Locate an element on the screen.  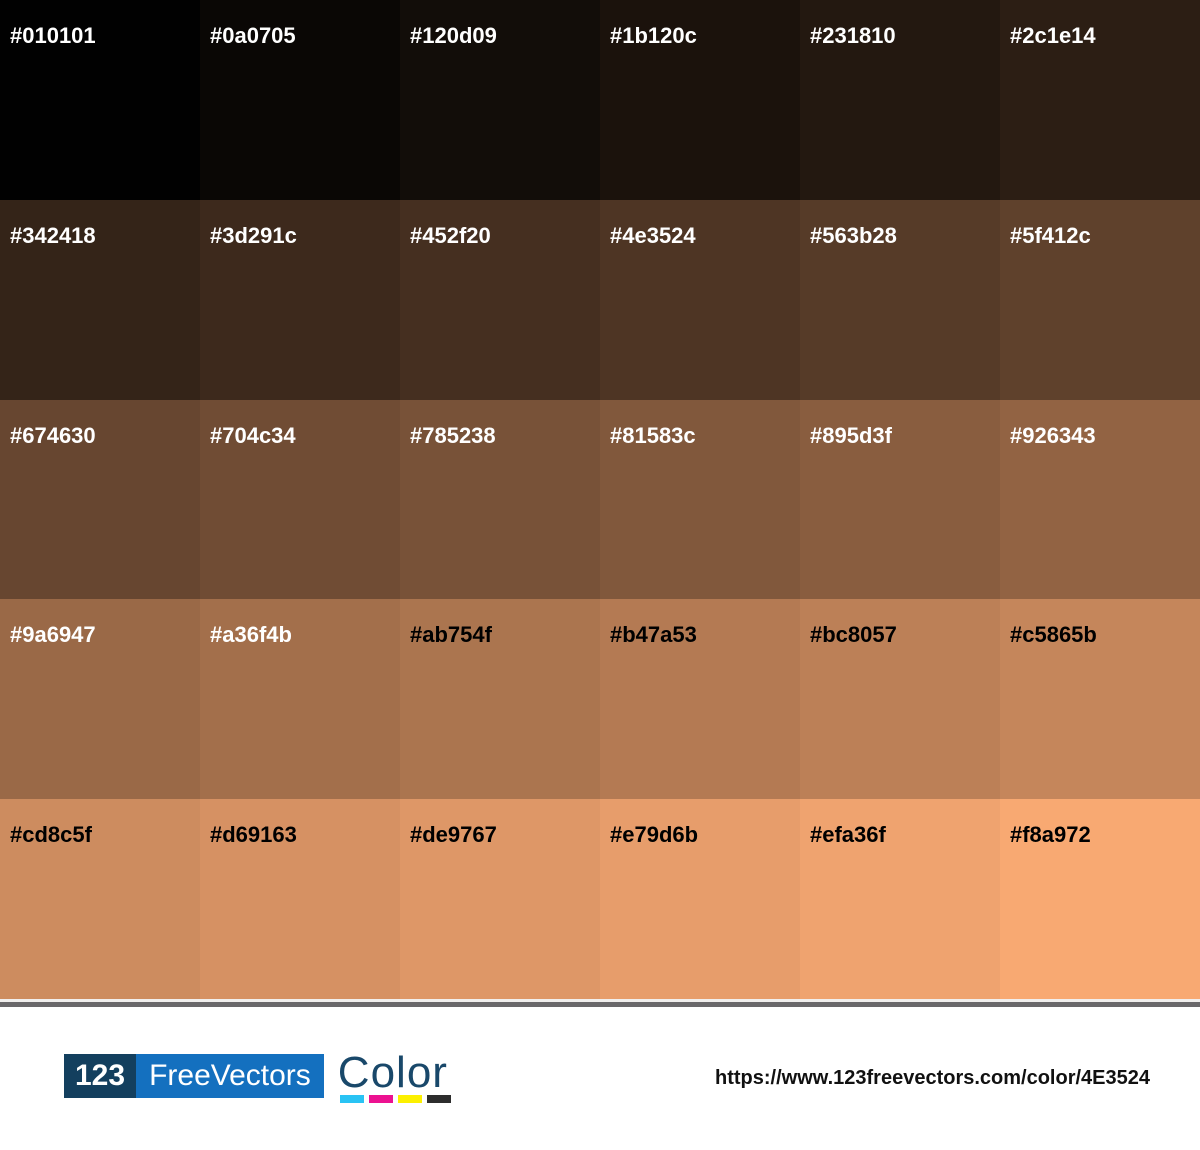
logo-color-text: Color is located at coordinates (392, 1072).